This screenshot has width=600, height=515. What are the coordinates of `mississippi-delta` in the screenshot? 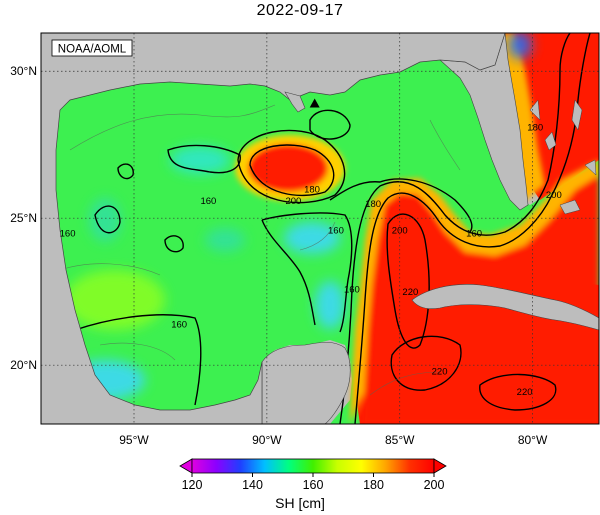 It's located at (295, 102).